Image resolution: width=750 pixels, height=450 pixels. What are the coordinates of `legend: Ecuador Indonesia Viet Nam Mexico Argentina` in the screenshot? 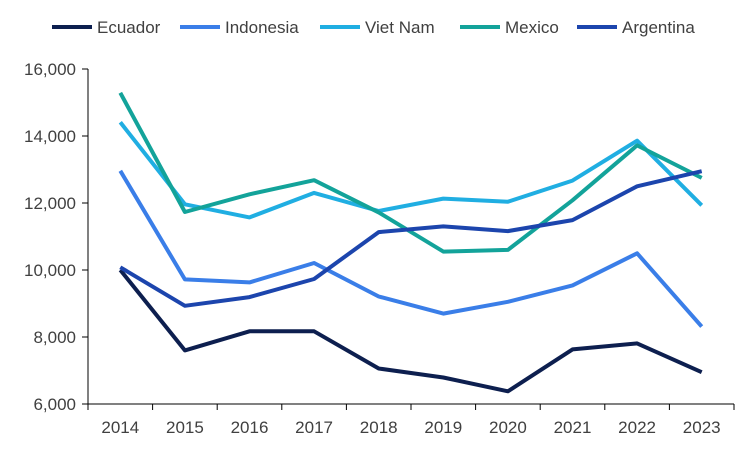 It's located at (373, 27).